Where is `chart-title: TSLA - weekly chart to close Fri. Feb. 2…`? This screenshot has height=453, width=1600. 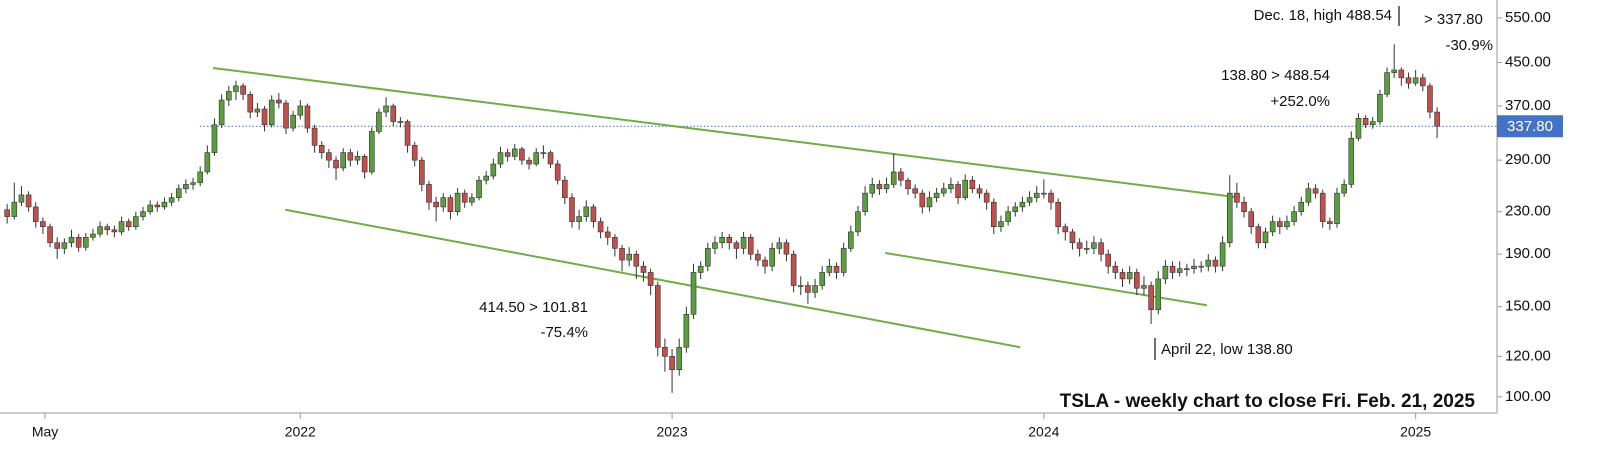 chart-title: TSLA - weekly chart to close Fri. Feb. 2… is located at coordinates (1268, 401).